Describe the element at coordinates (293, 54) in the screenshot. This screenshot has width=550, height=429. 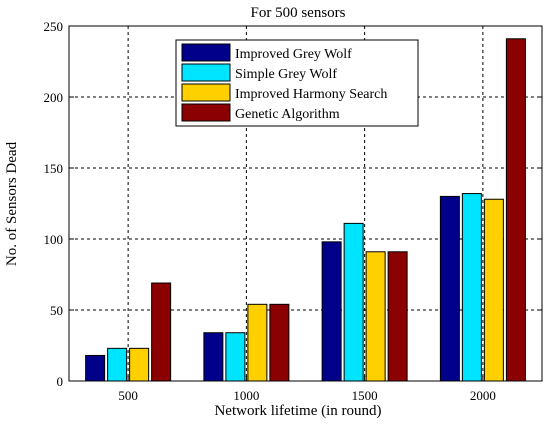
I see `legend-label: Improved Grey Wolf` at that location.